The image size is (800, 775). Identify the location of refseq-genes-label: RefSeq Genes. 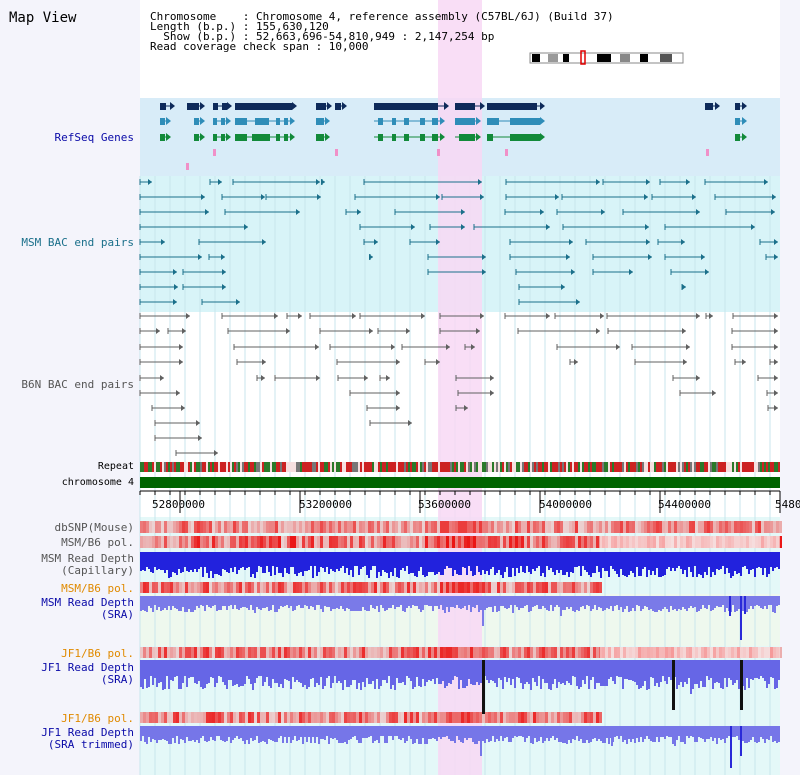
(94, 137).